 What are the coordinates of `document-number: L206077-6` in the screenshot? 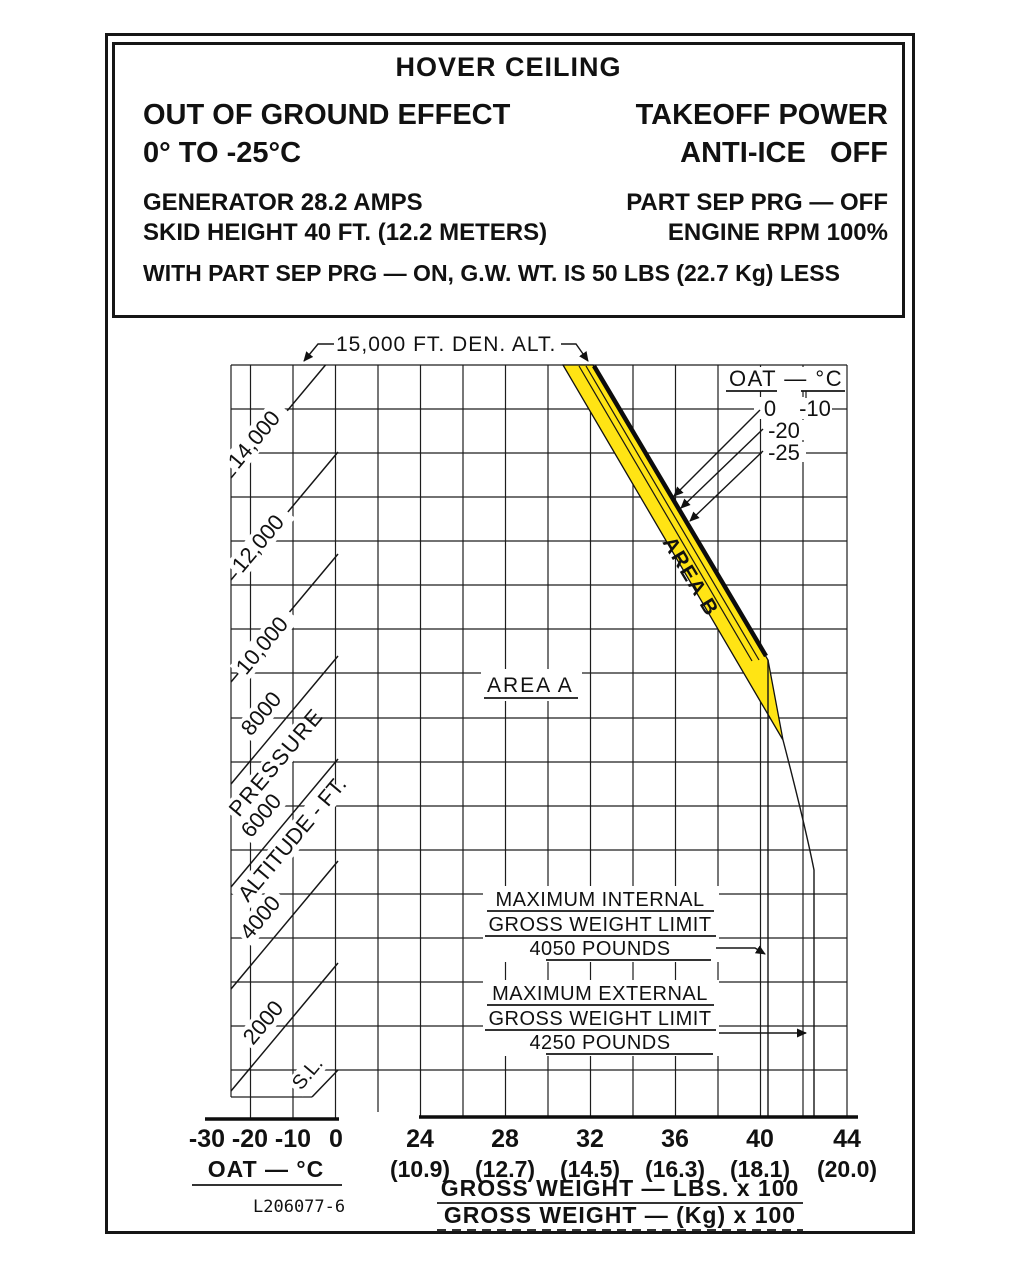 It's located at (299, 1207).